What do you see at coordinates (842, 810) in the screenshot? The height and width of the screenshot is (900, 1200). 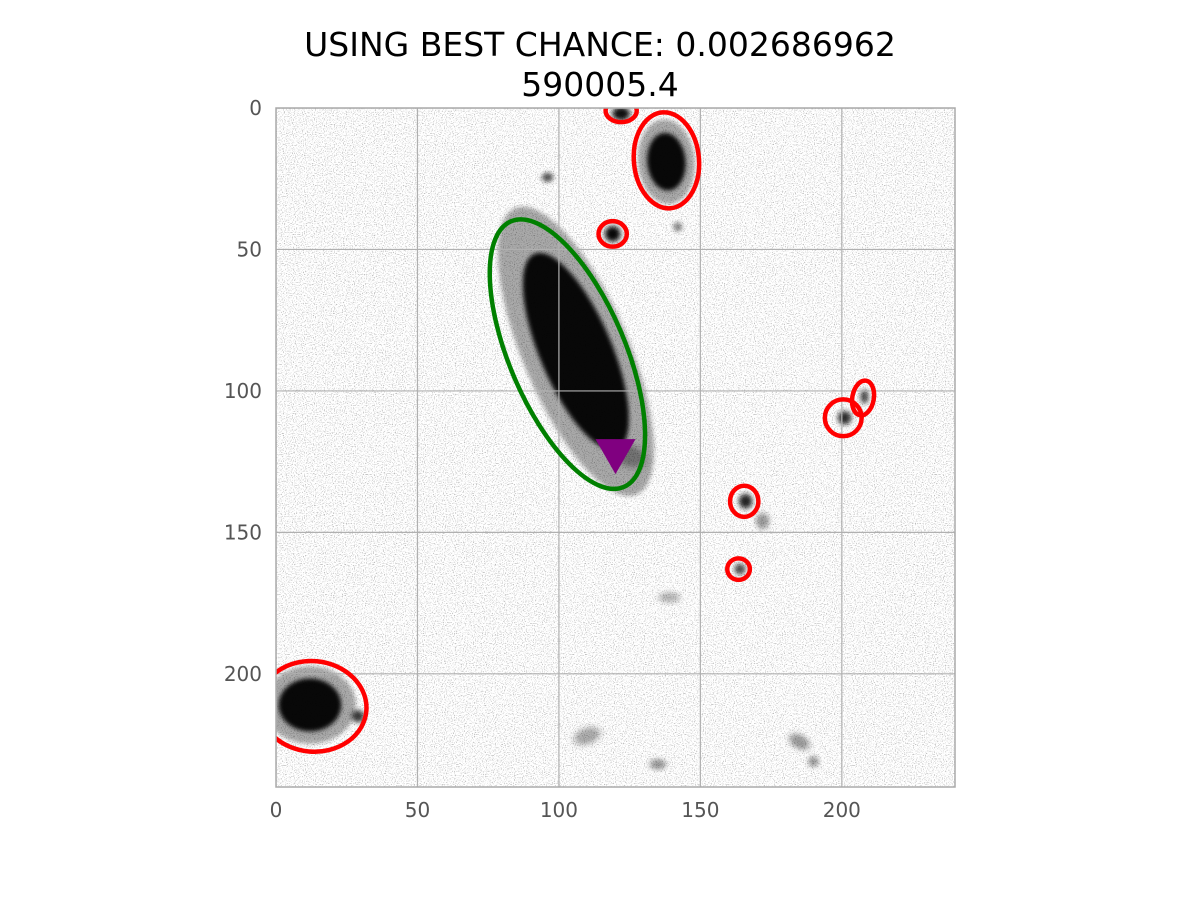 I see `x-tick-label-200: 200` at bounding box center [842, 810].